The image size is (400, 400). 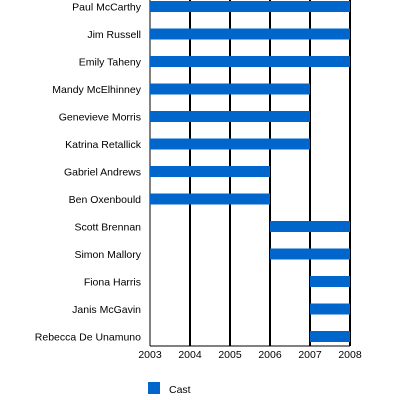 I want to click on bar-gabriel-andrews, so click(x=210, y=171).